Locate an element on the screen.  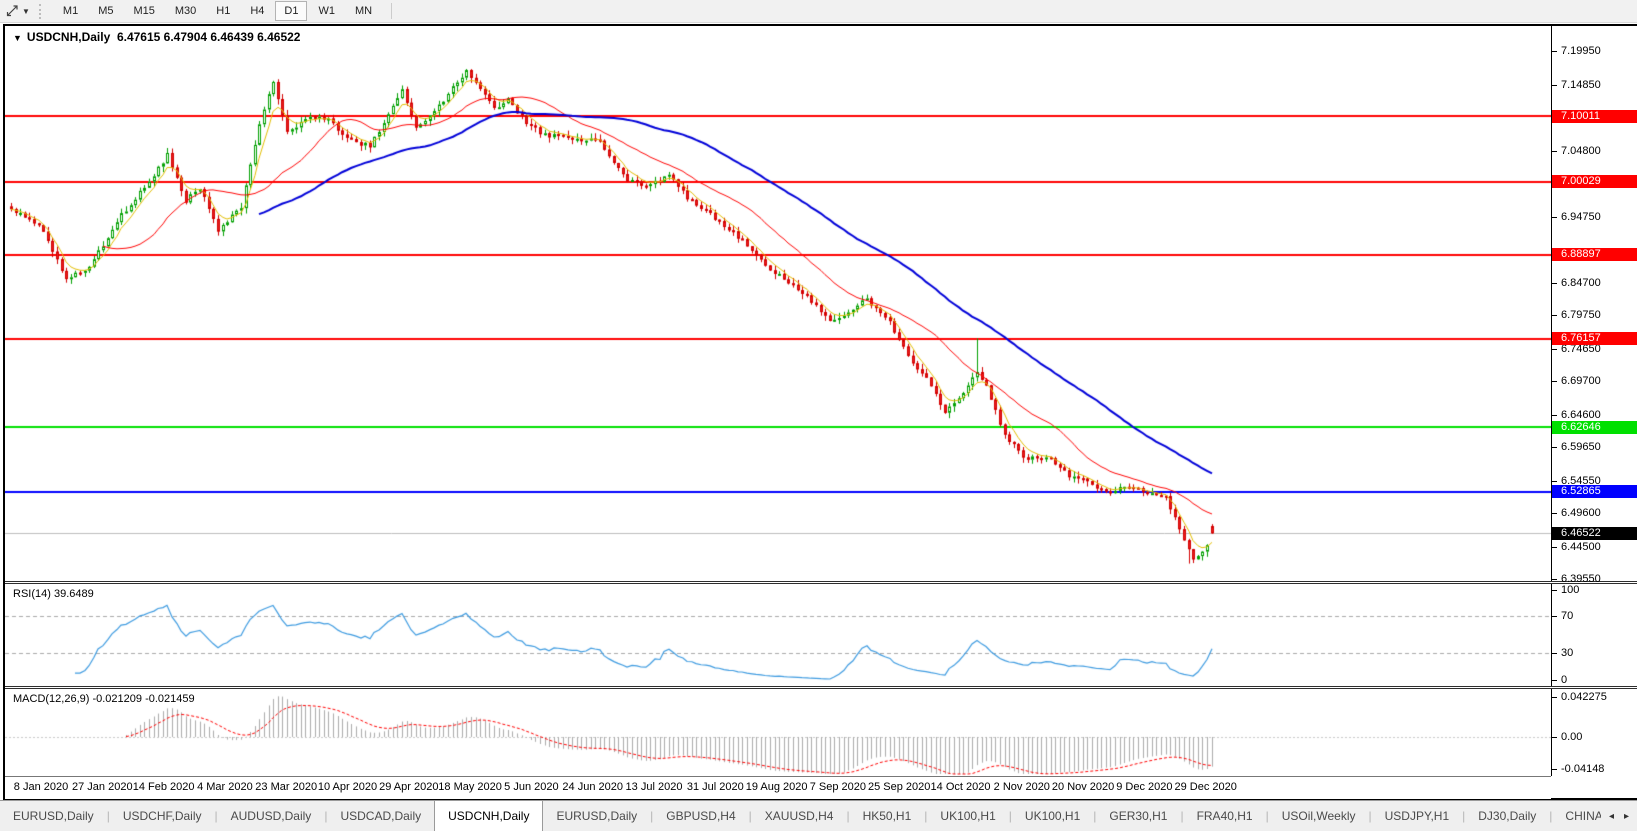
rsi-axis-tick: 70 is located at coordinates (1594, 616).